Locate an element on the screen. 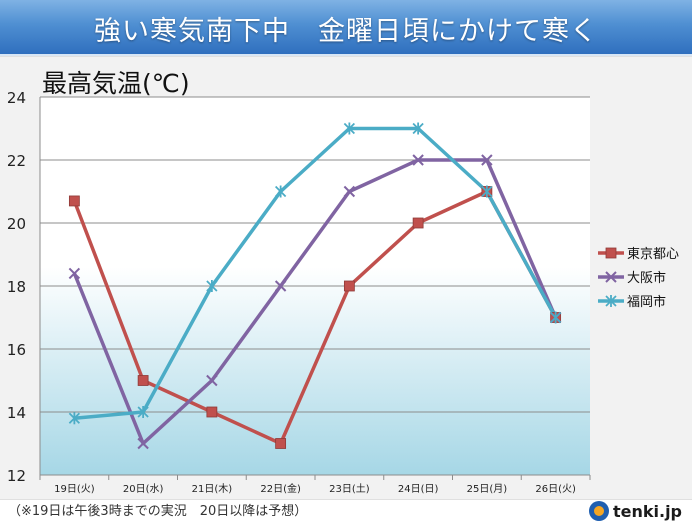  x-tick-label: 26日(火) is located at coordinates (555, 489).